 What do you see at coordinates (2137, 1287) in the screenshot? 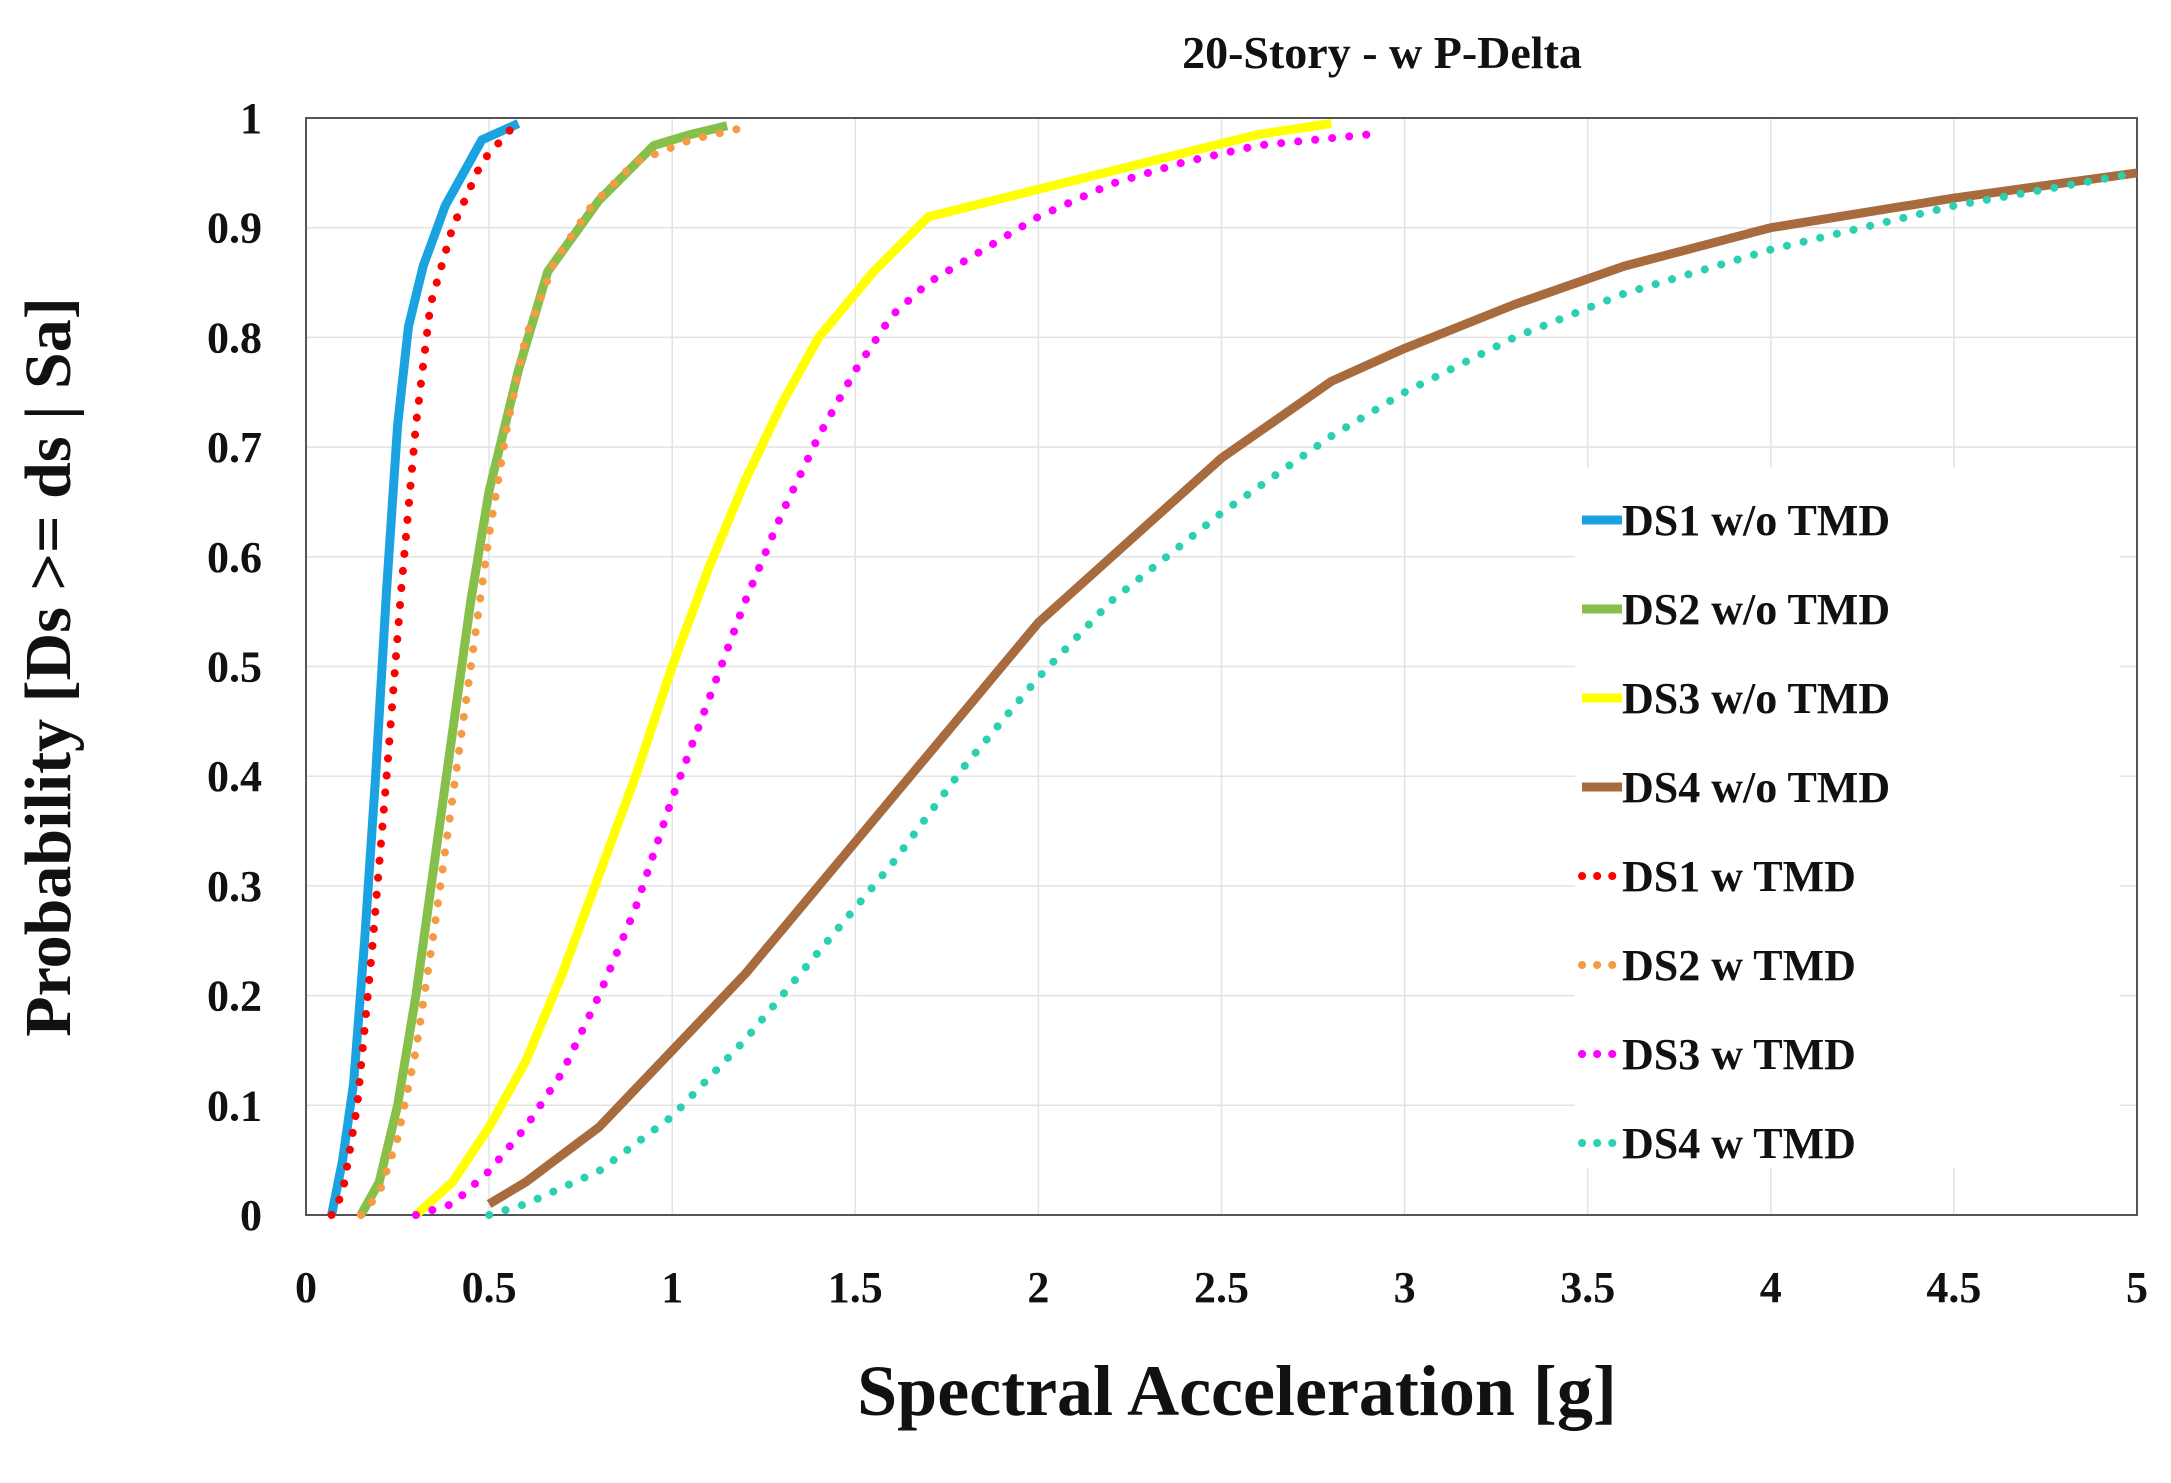
I see `x-tick-label: 5` at bounding box center [2137, 1287].